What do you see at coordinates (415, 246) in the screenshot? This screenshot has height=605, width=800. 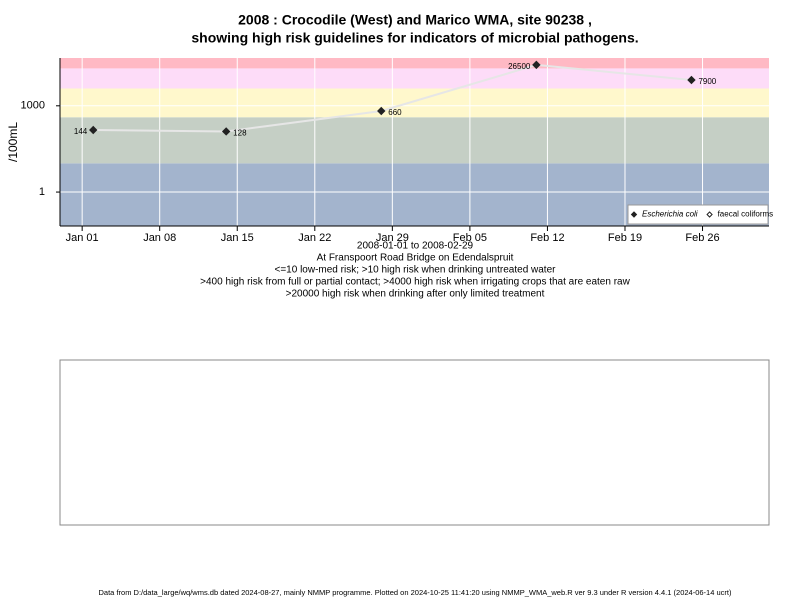 I see `subtitle: 2008-01-01 to 2008-02-29` at bounding box center [415, 246].